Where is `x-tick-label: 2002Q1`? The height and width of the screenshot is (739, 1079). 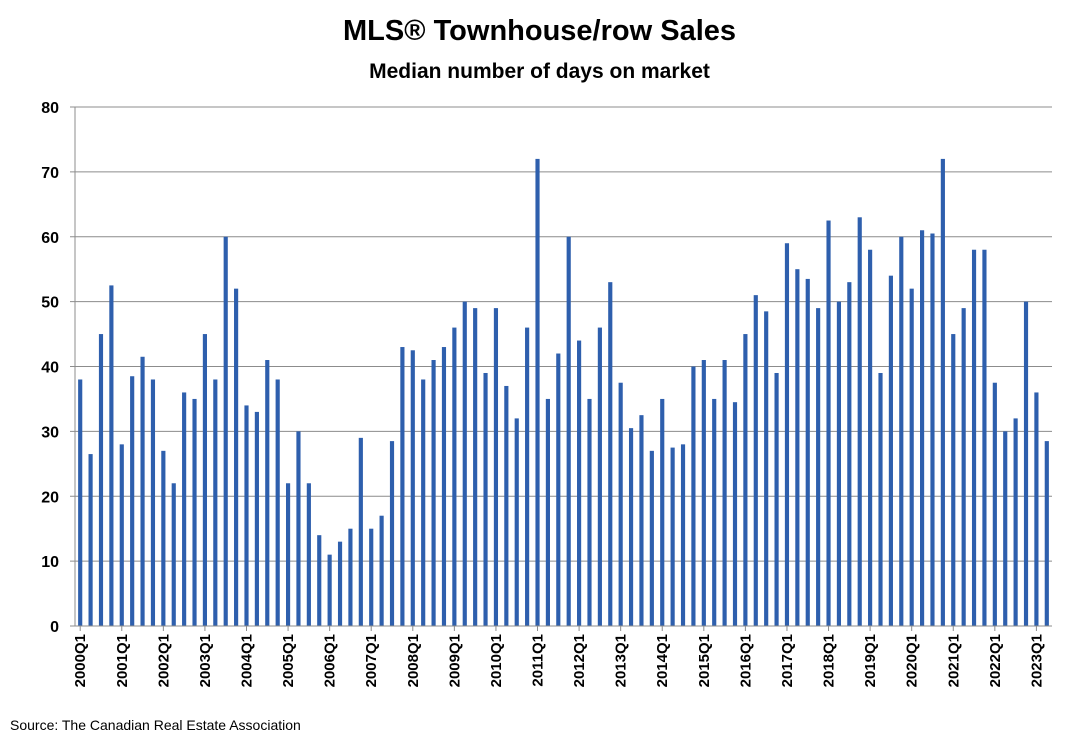 x-tick-label: 2002Q1 is located at coordinates (163, 660).